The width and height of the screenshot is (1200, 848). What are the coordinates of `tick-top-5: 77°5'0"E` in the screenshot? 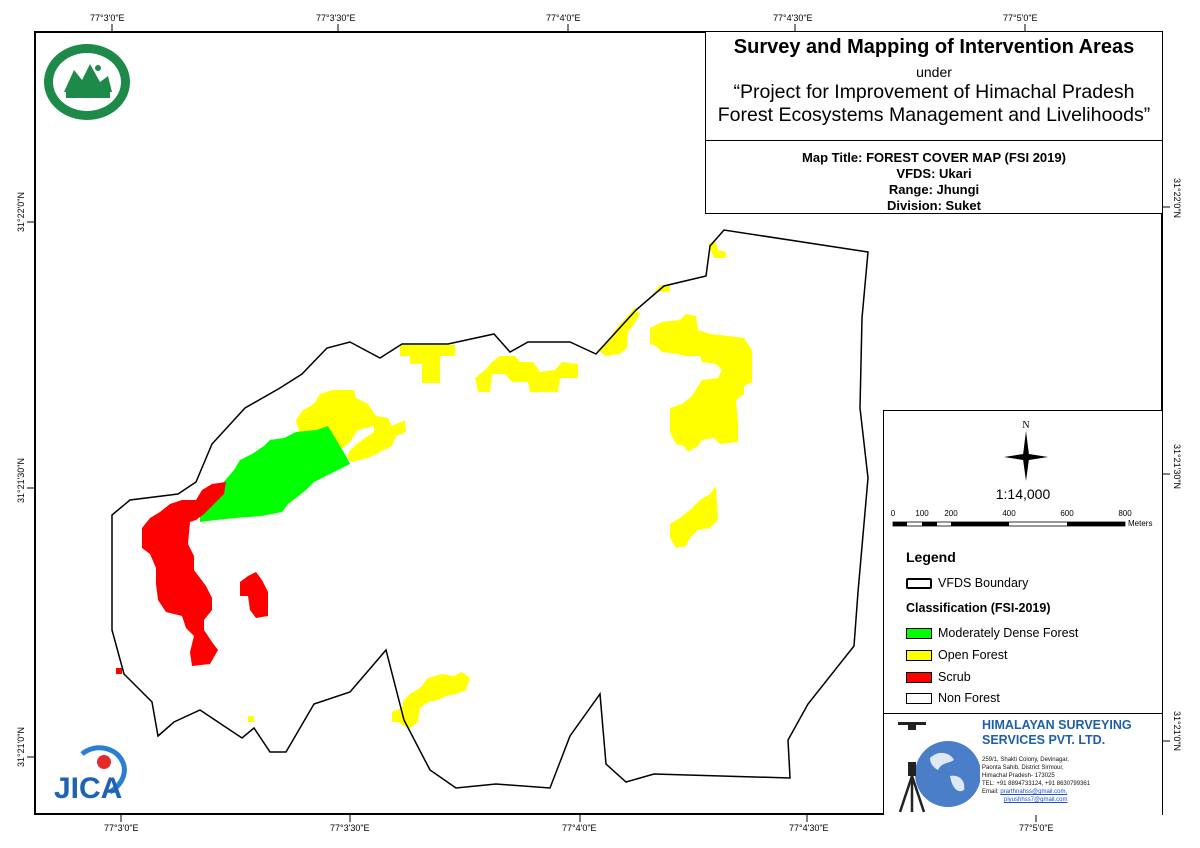 It's located at (1020, 18).